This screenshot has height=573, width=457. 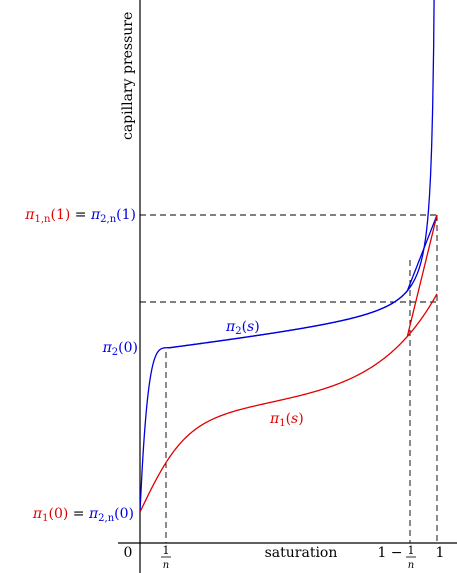 I want to click on x-tick-1-minus-1-over-n: 1 − 1 n, so click(x=396, y=557).